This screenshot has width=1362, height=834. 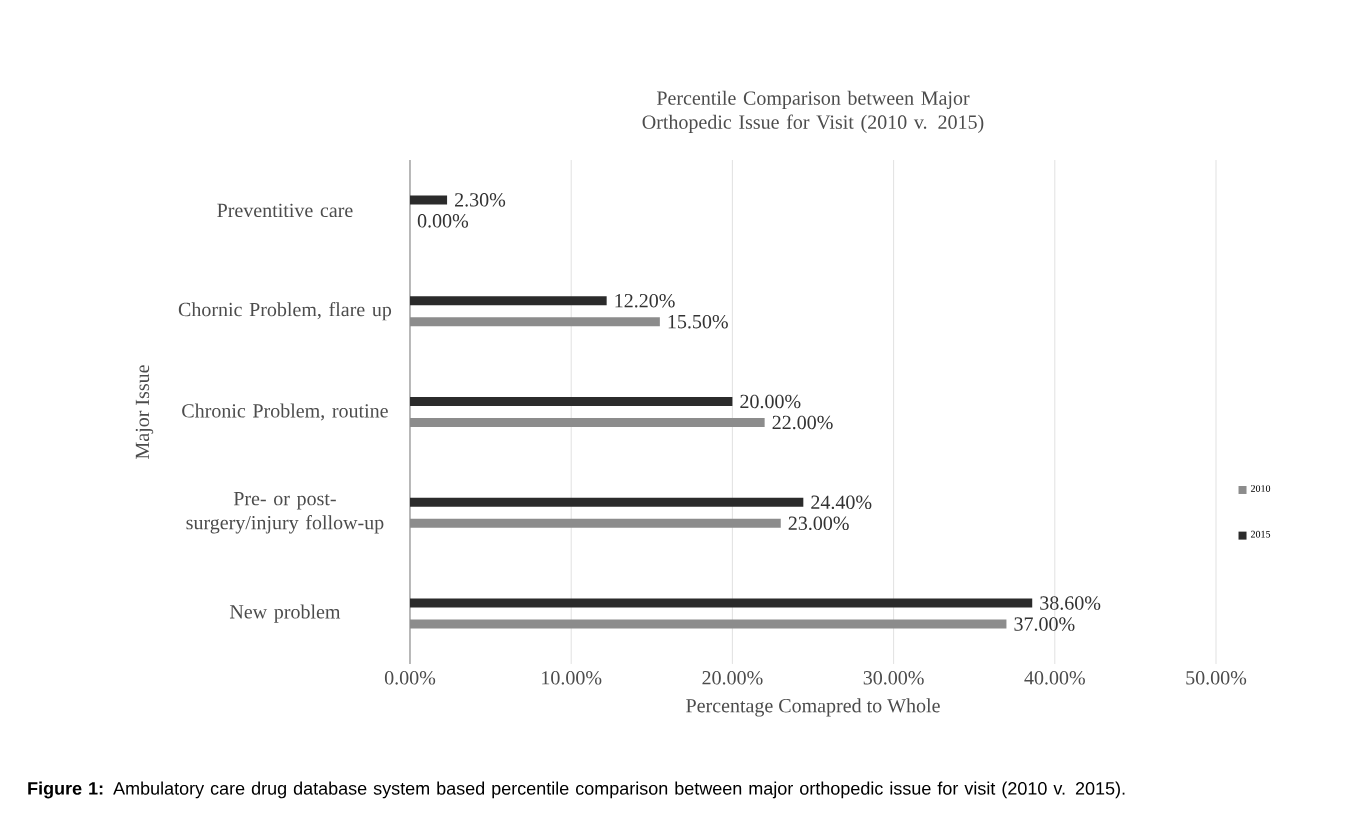 I want to click on data-label: 22.00%, so click(x=802, y=422).